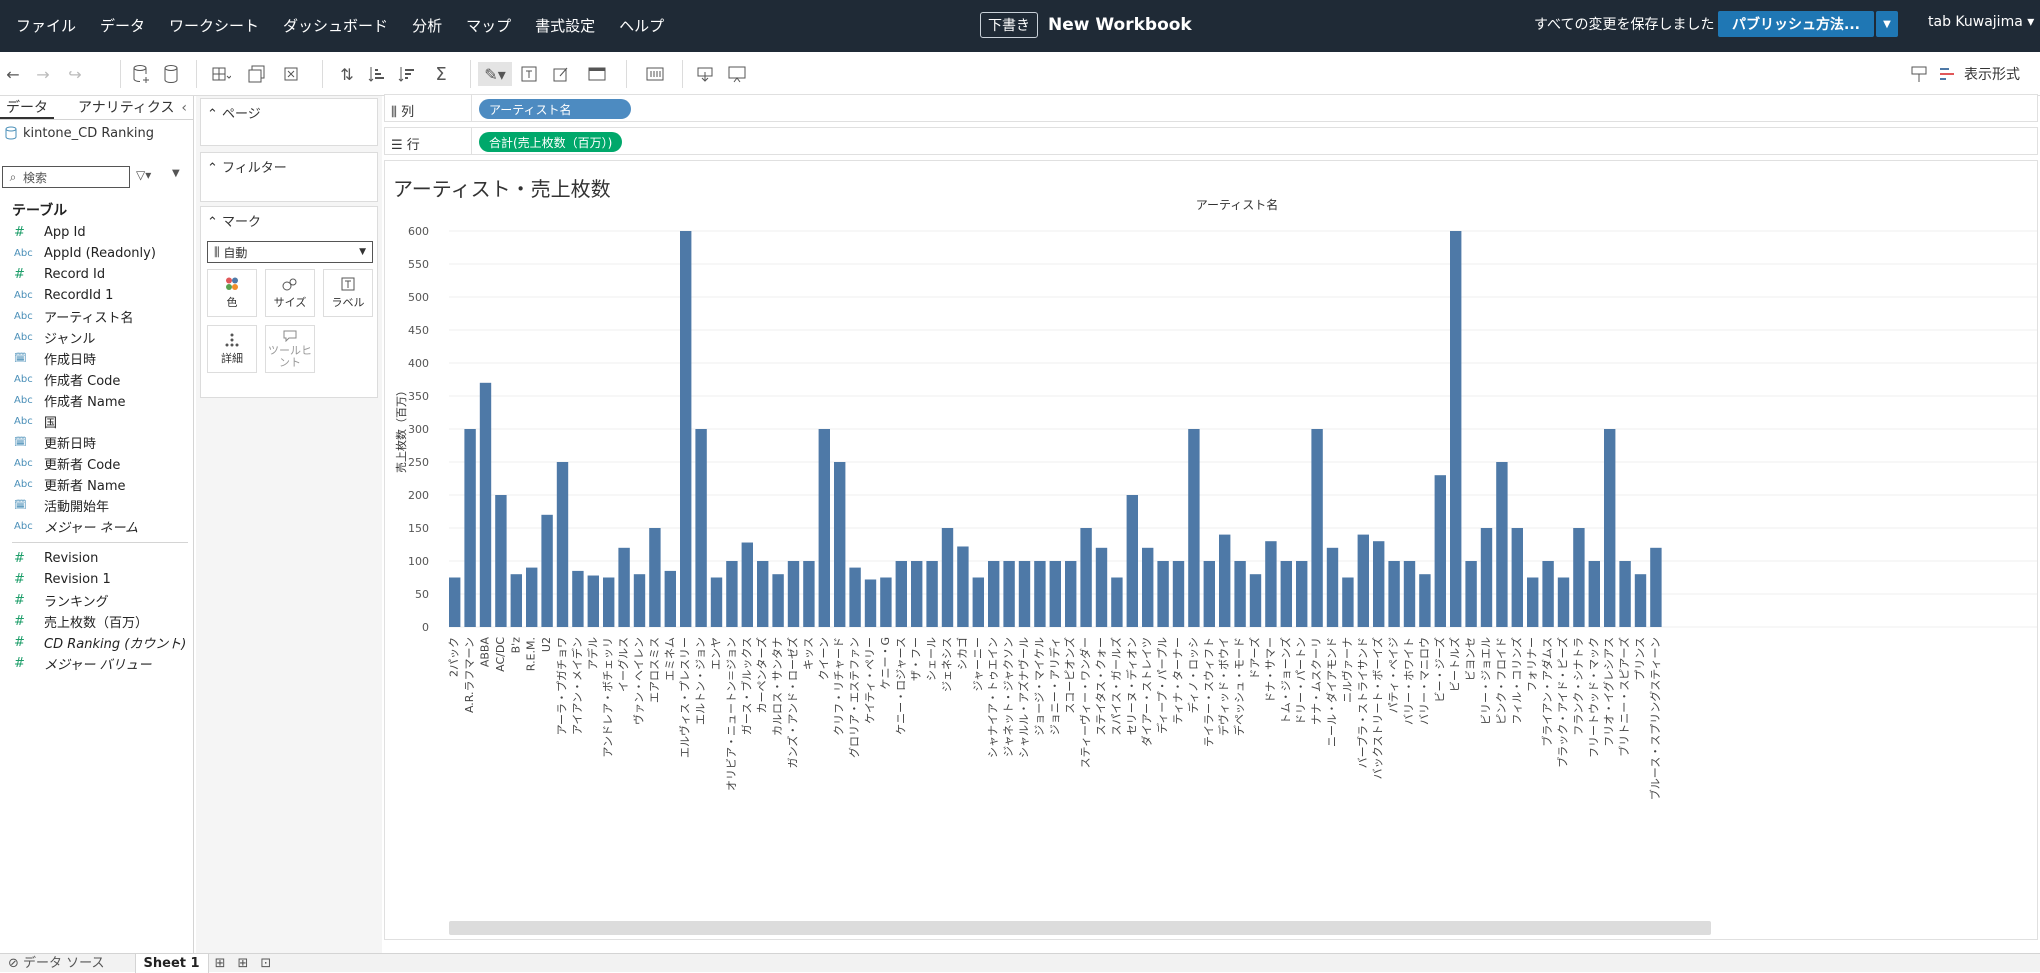  Describe the element at coordinates (97, 316) in the screenshot. I see `field-item: Abc アーティスト名` at that location.